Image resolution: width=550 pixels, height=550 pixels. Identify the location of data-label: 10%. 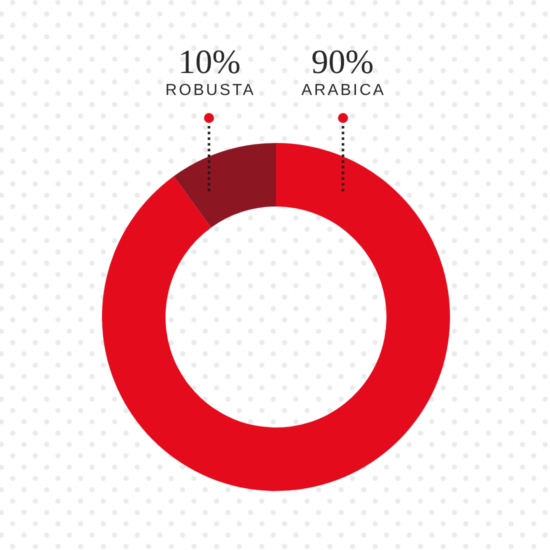
(209, 62).